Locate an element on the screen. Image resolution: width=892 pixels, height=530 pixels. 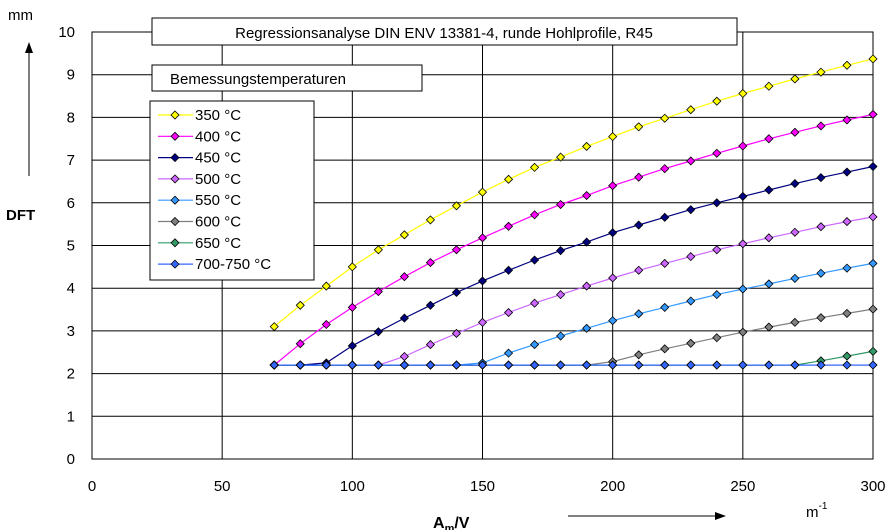
y-tick-label: 3 is located at coordinates (71, 331).